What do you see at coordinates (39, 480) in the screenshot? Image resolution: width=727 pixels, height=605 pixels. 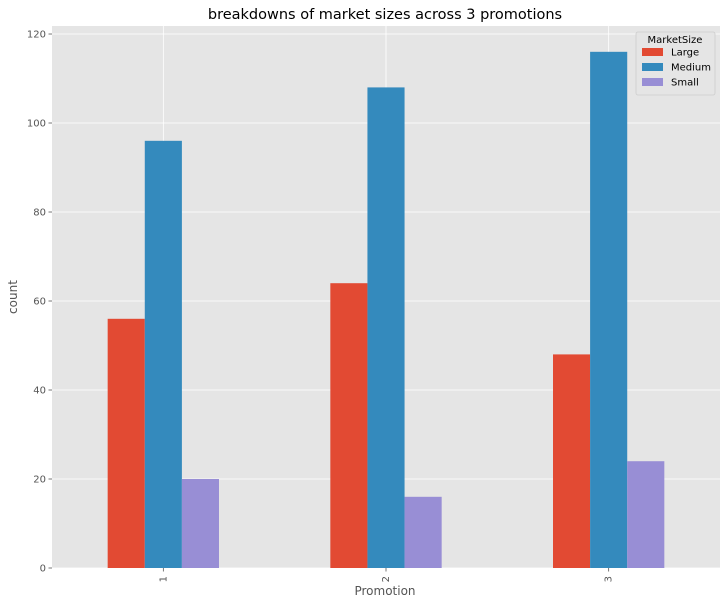 I see `y-tick-label: 20` at bounding box center [39, 480].